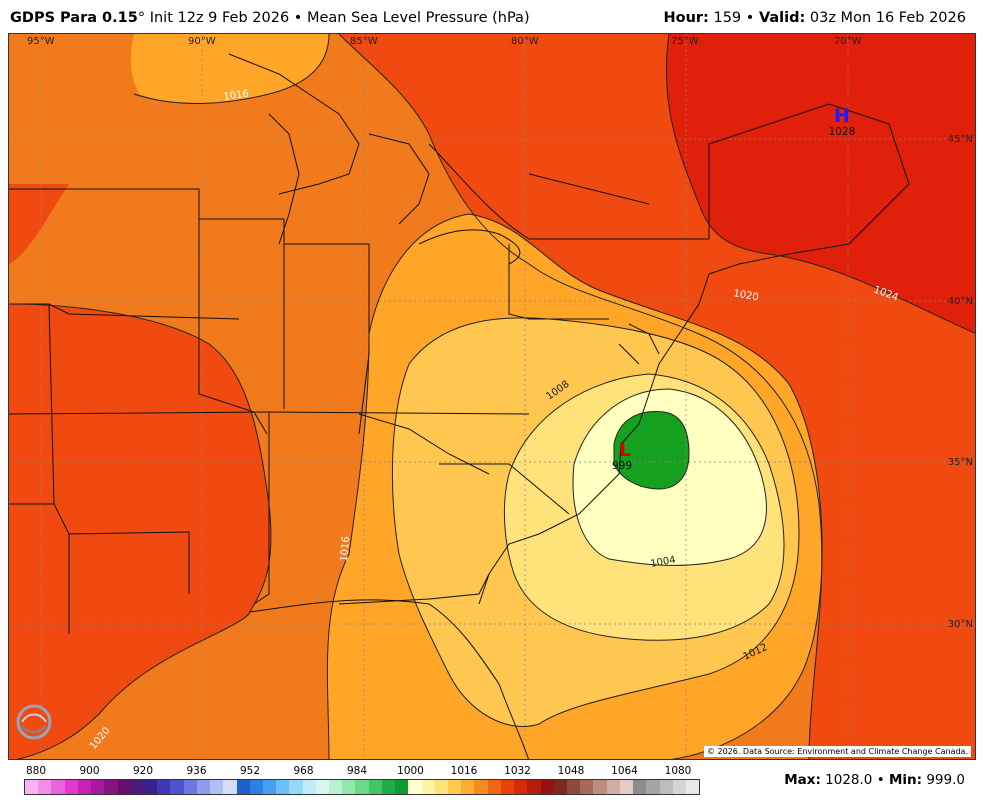 The width and height of the screenshot is (984, 808). Describe the element at coordinates (41, 41) in the screenshot. I see `lon-label-95w: 95°W` at that location.